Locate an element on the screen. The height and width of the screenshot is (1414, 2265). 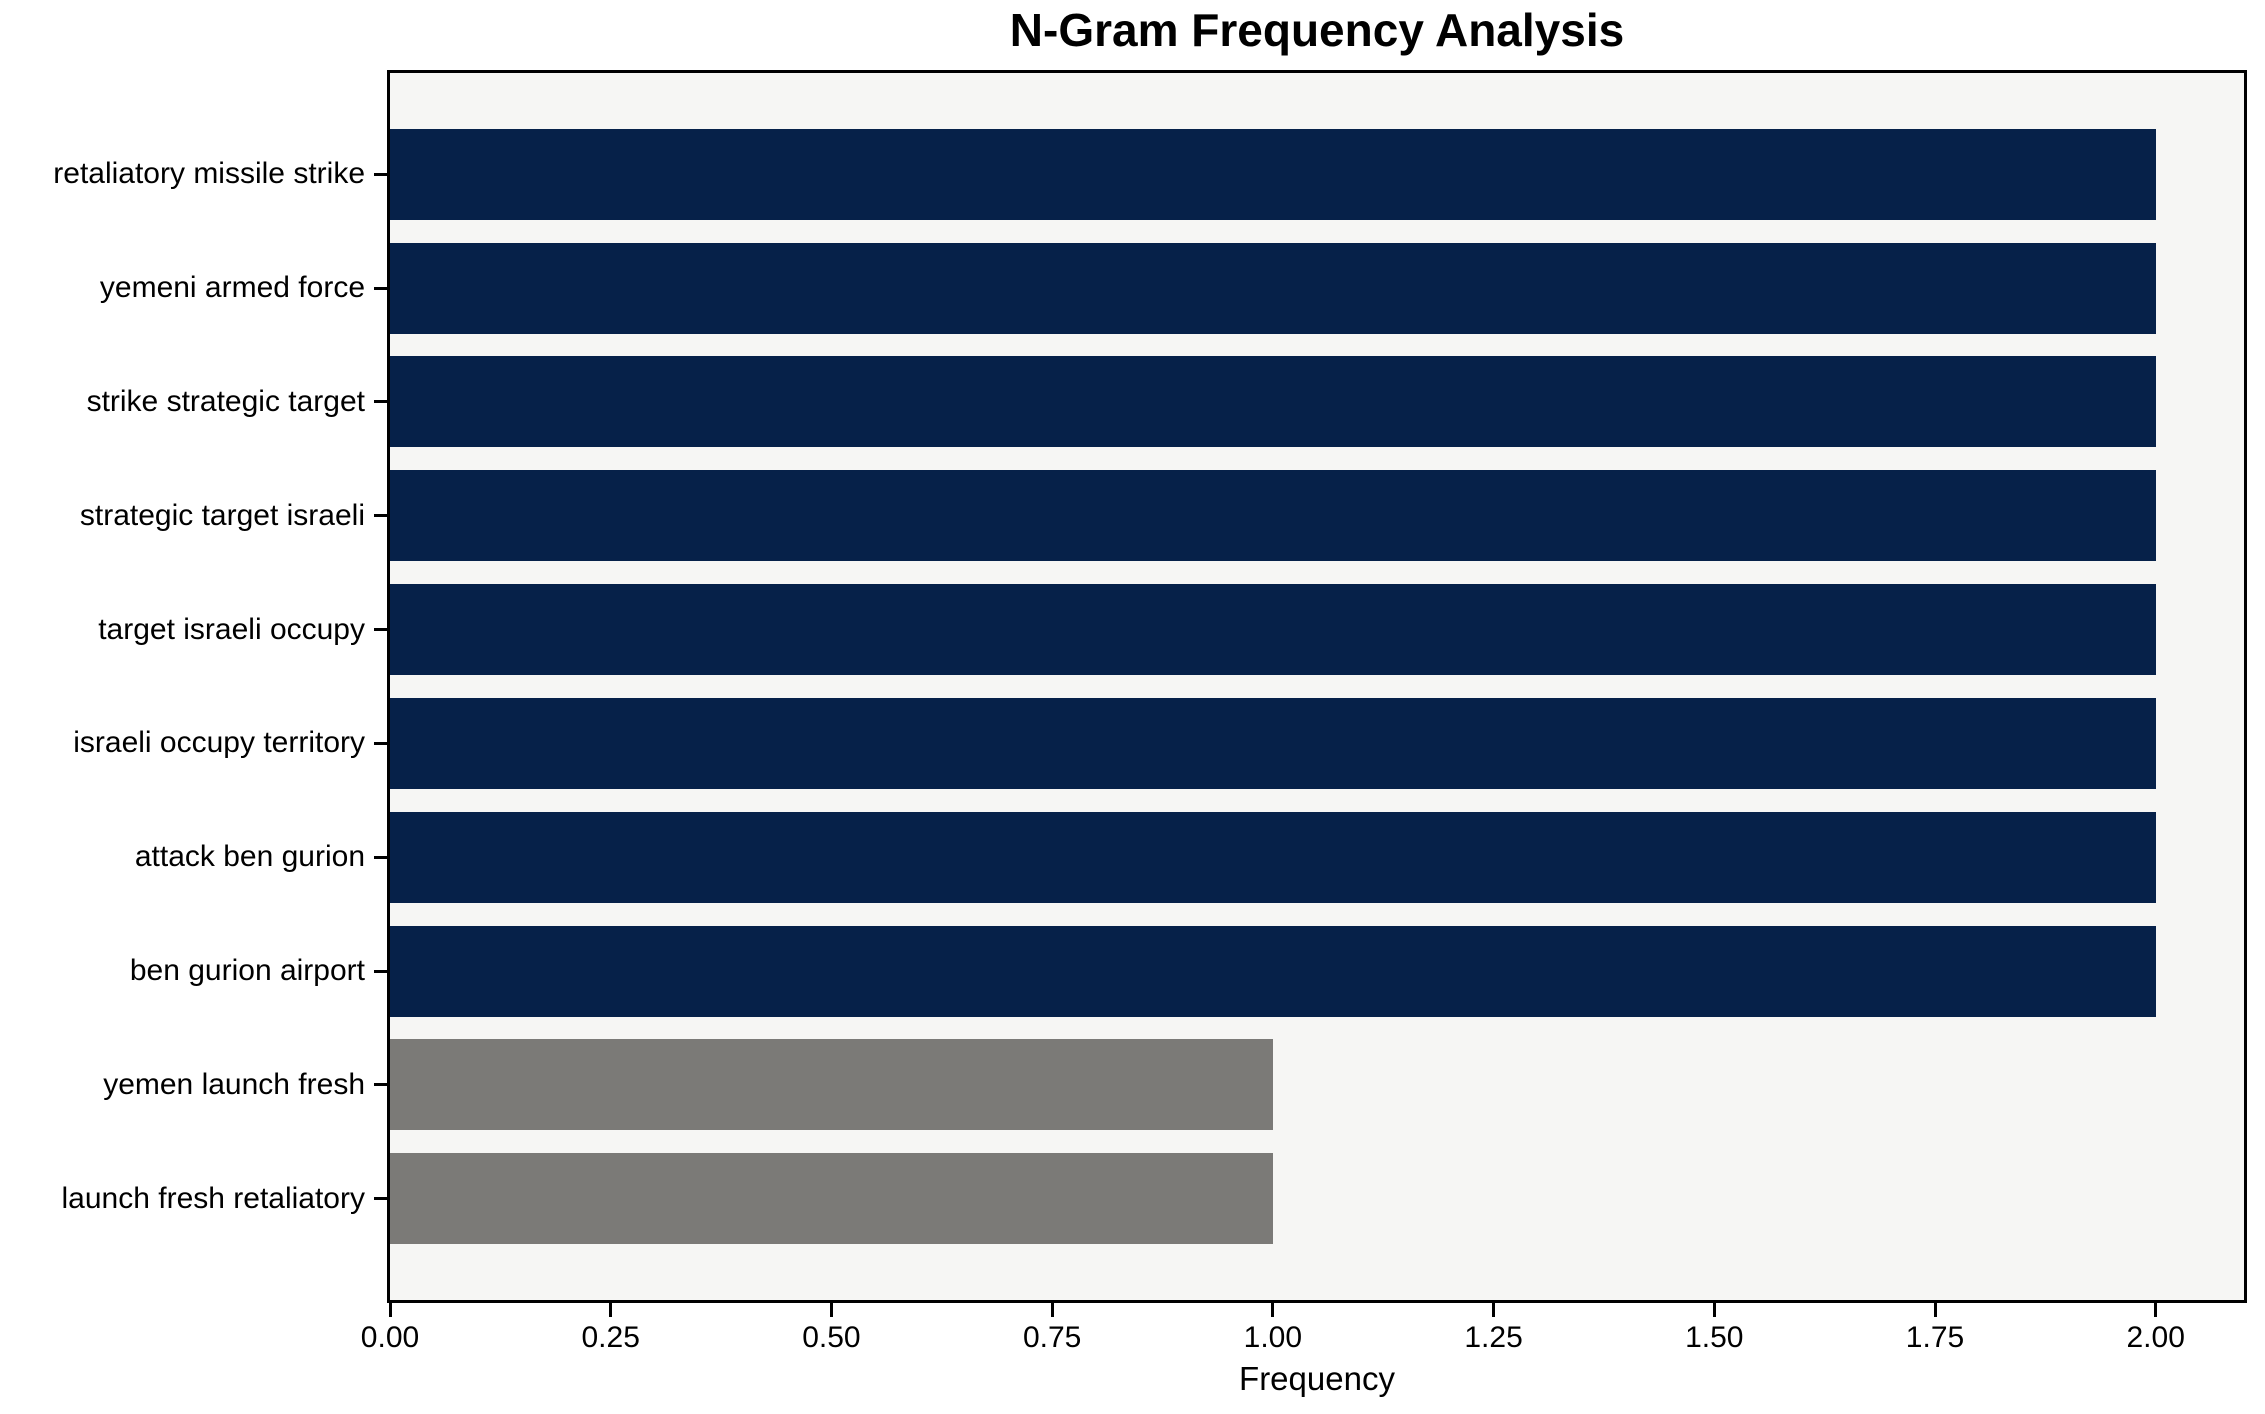
x-tick-label: 0.75 is located at coordinates (1052, 1337).